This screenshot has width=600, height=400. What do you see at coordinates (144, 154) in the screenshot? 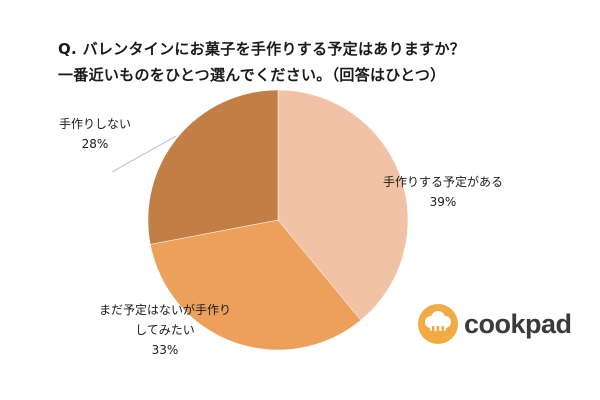
I see `leader-line-not-make` at bounding box center [144, 154].